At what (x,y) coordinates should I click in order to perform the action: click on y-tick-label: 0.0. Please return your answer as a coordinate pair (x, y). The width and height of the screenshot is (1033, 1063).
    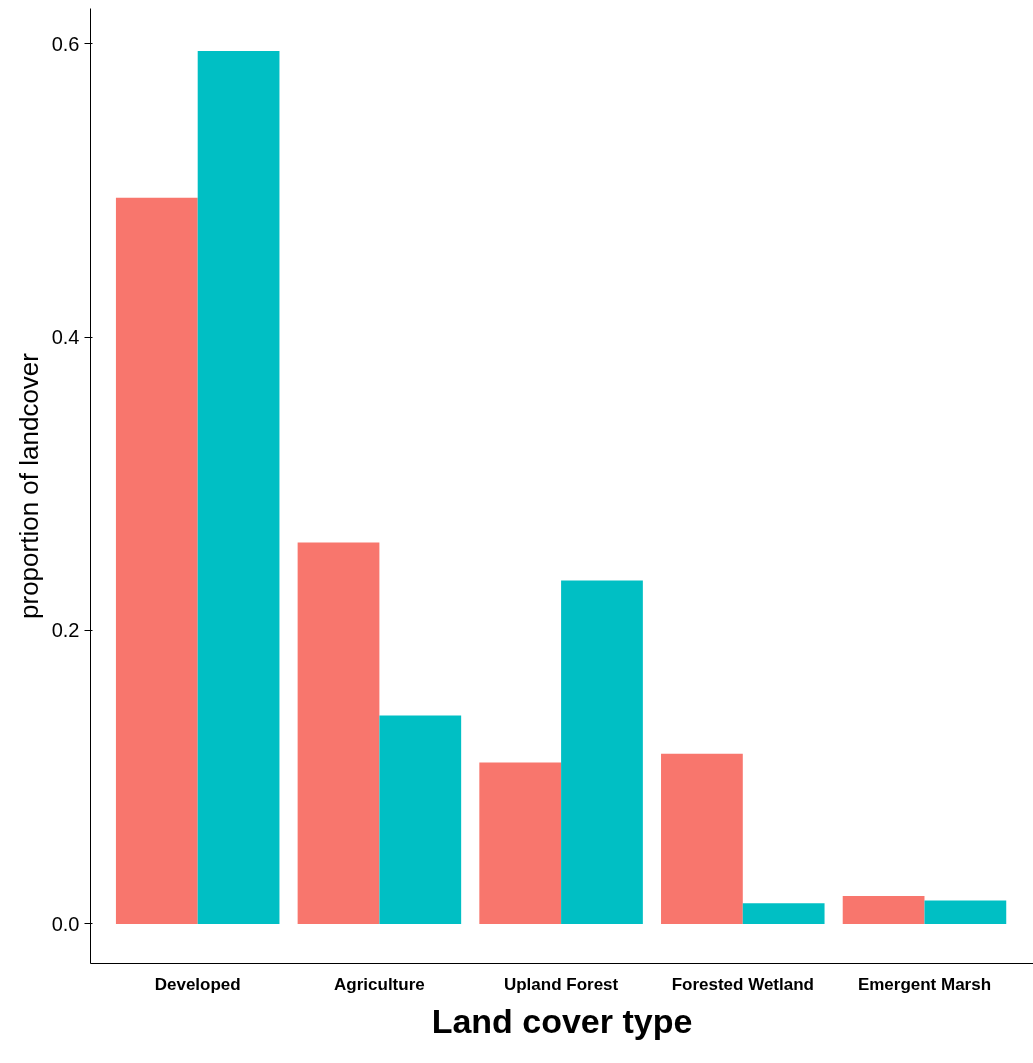
    Looking at the image, I should click on (65, 923).